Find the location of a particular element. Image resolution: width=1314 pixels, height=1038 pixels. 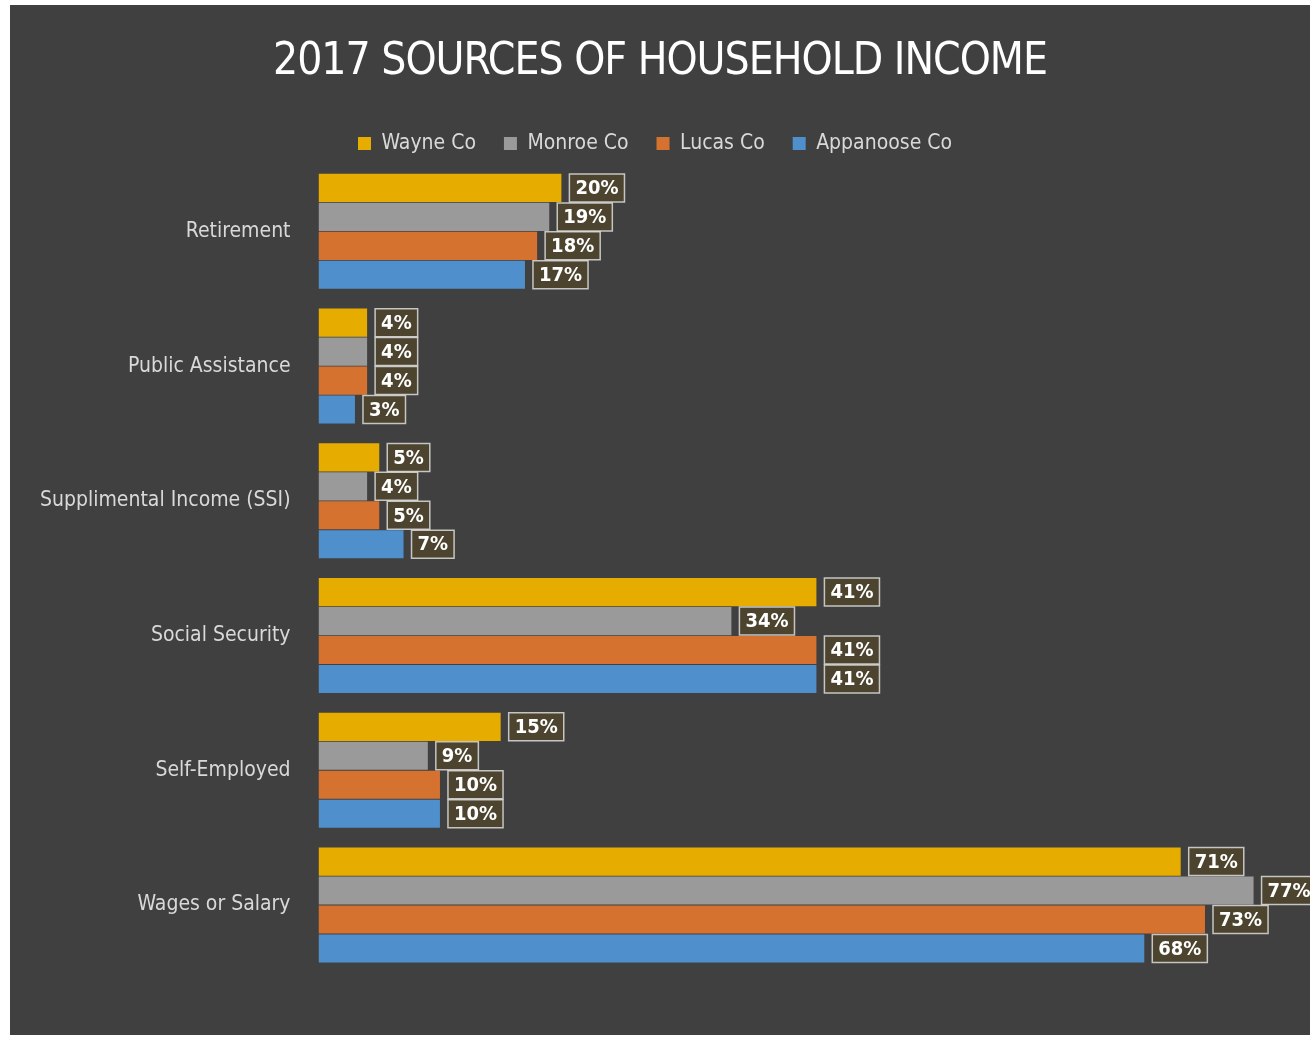

data-label: 3% is located at coordinates (384, 408).